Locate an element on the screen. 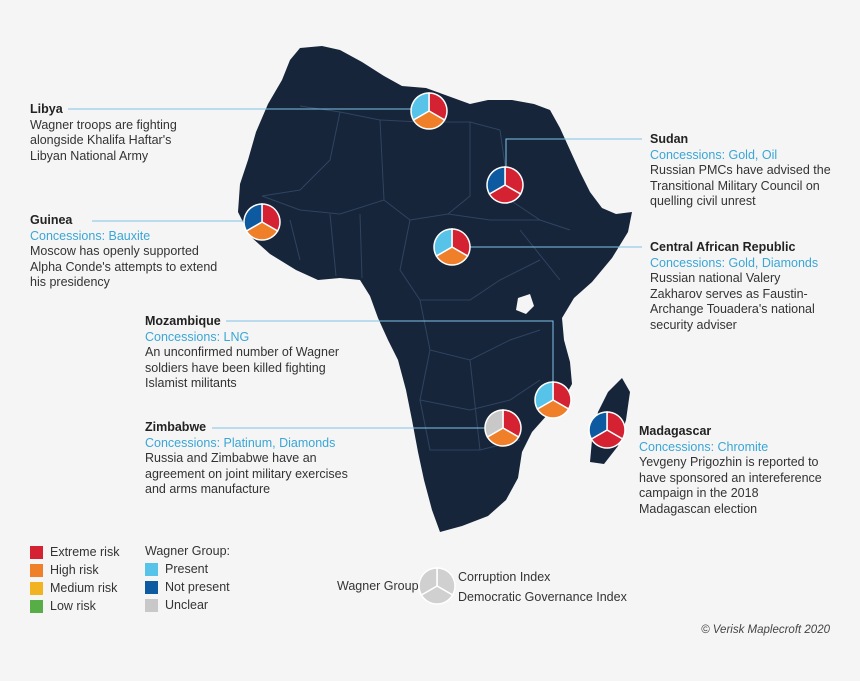 This screenshot has width=860, height=681. key-governance-slice is located at coordinates (437, 595).